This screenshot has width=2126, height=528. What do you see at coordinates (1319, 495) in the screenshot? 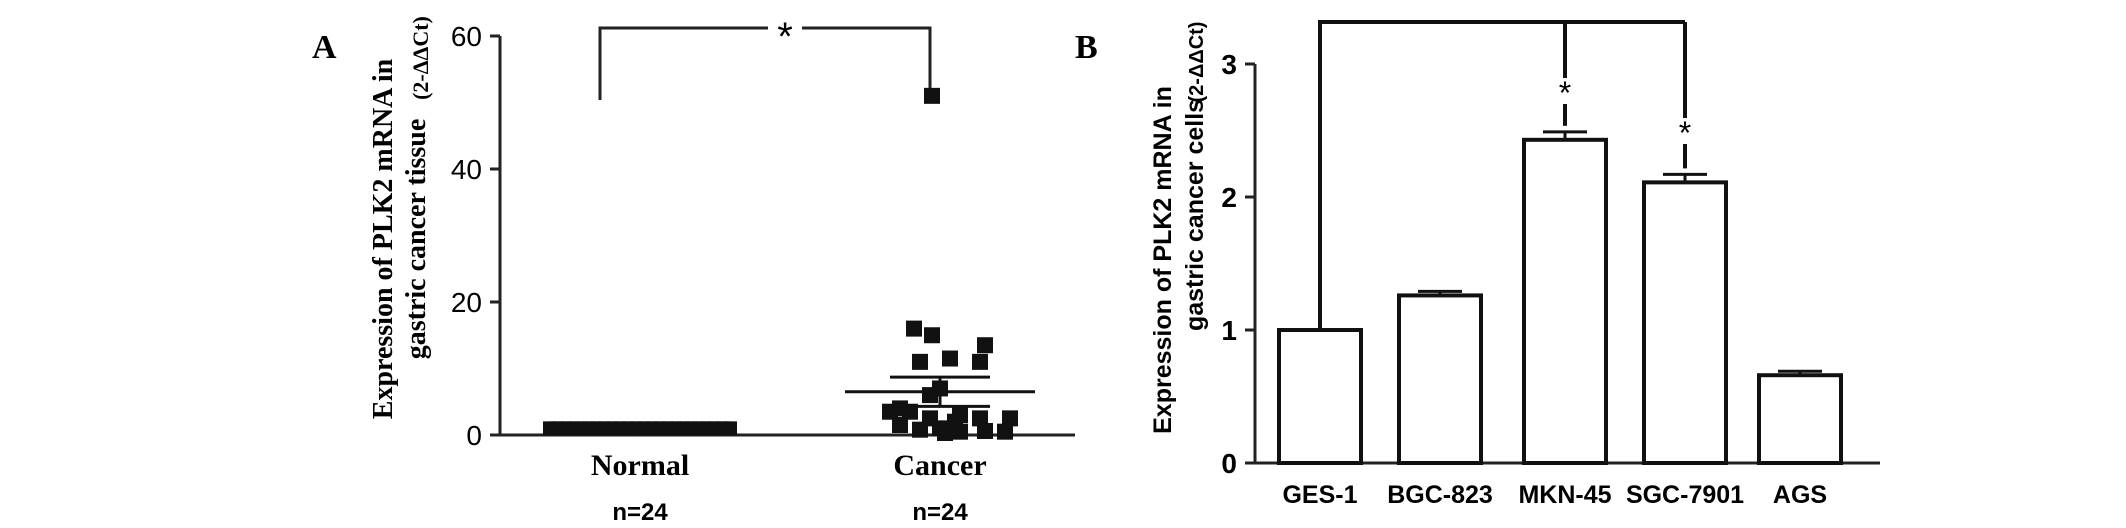
I see `panel-b-category-label: GES-1` at bounding box center [1319, 495].